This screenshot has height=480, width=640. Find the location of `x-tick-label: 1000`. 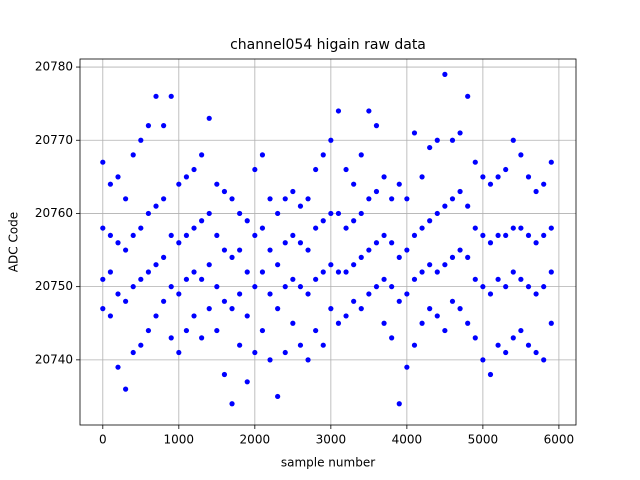

x-tick-label: 1000 is located at coordinates (179, 440).